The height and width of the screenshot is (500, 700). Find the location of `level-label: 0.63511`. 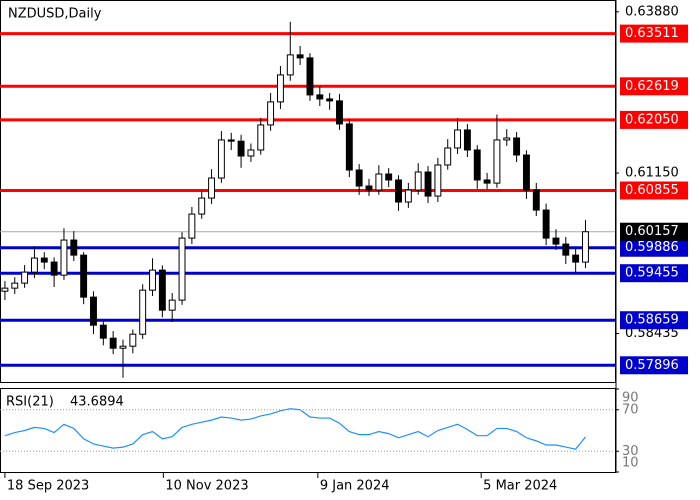

level-label: 0.63511 is located at coordinates (652, 33).